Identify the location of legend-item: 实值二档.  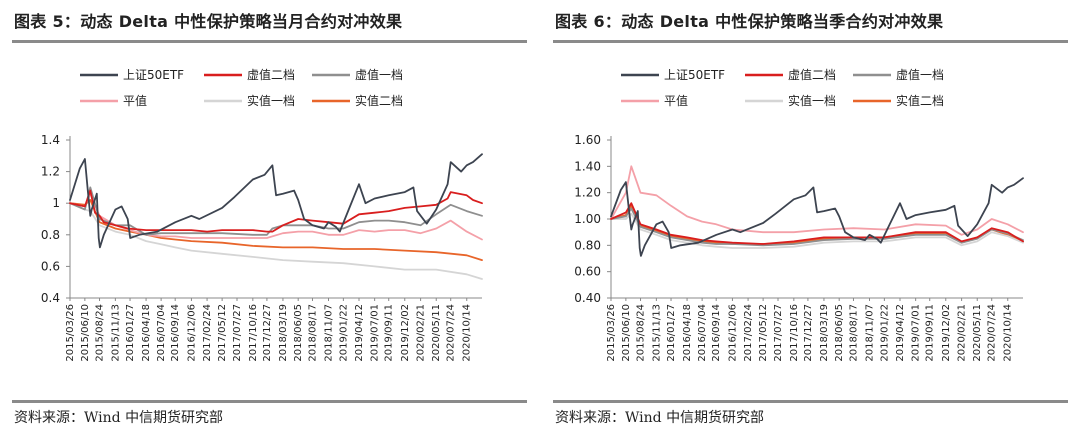
(898, 100).